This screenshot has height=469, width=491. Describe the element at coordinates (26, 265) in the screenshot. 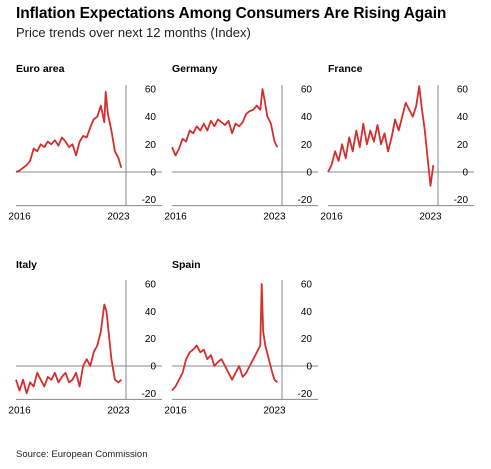

I see `panel-title: Italy` at that location.